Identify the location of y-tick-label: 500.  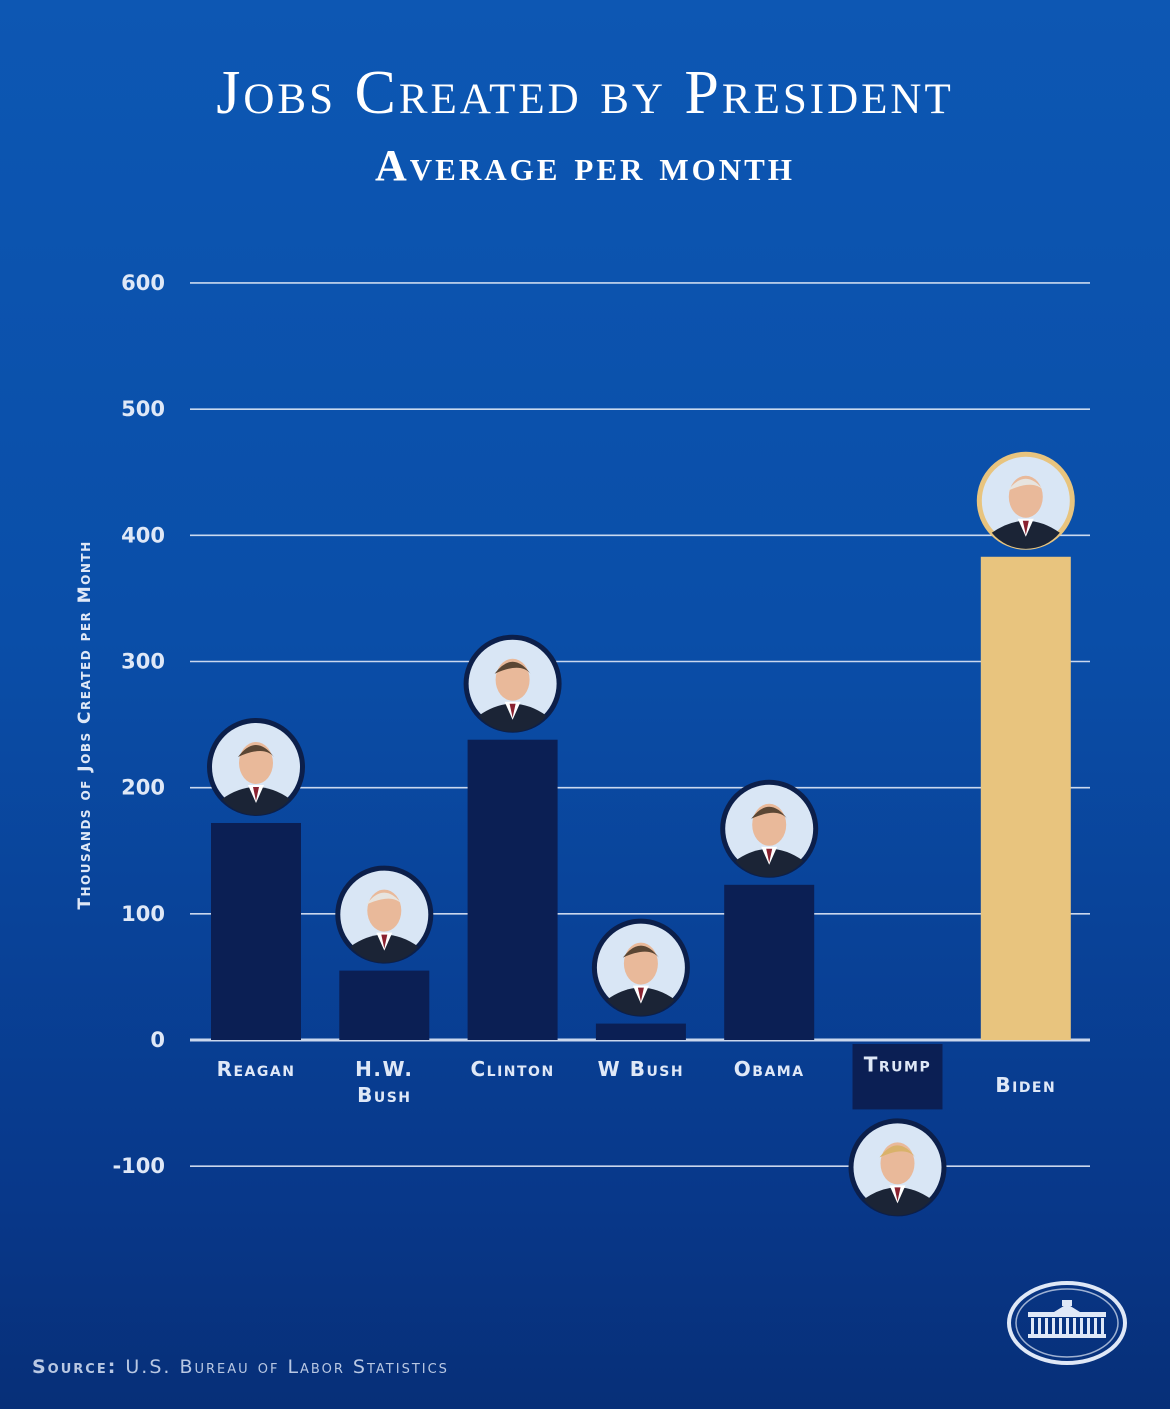
(143, 409).